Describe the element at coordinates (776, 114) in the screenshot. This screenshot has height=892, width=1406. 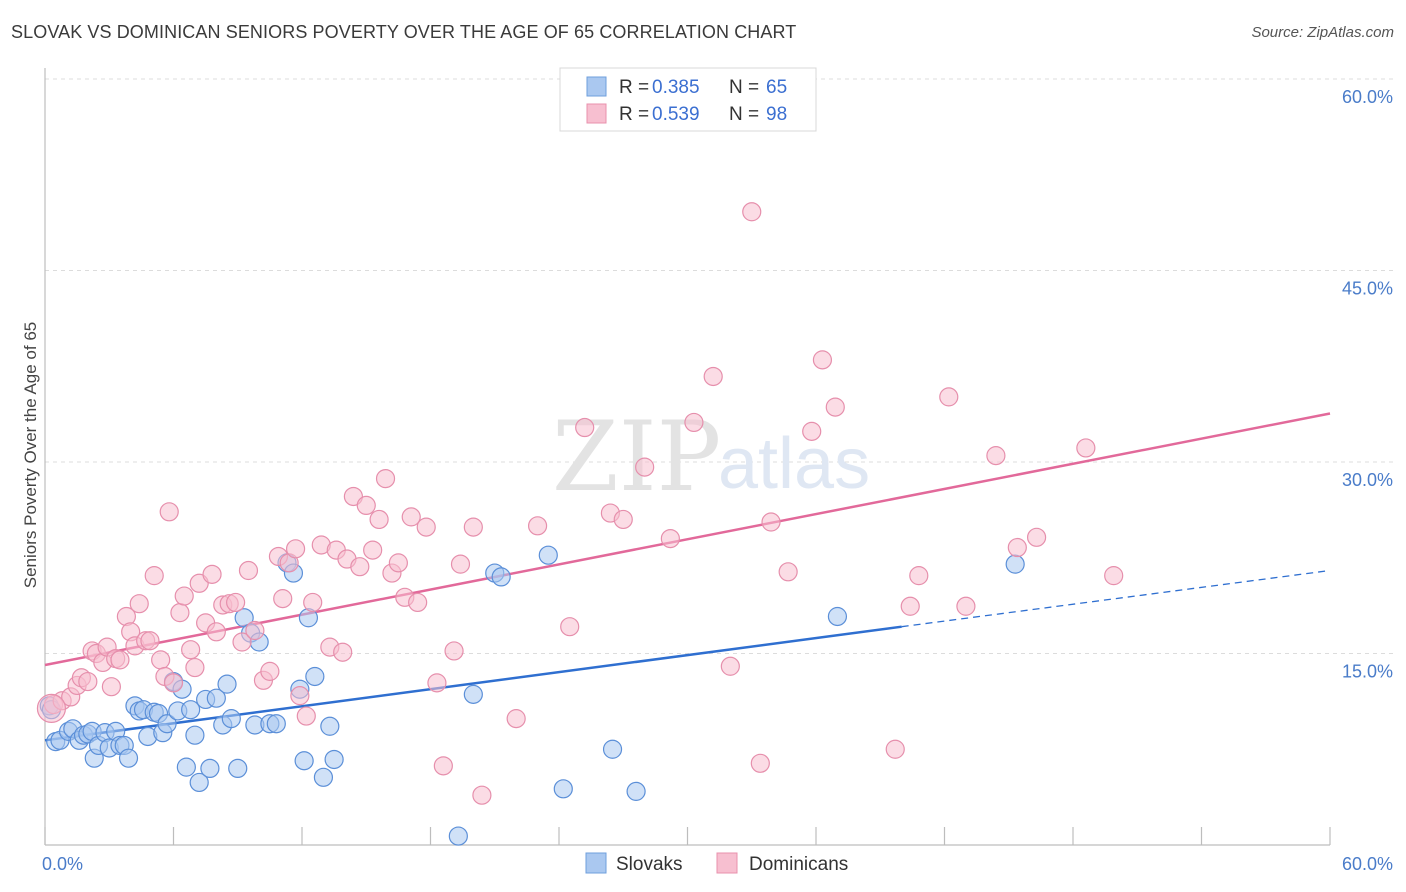
I see `legend-n-value-2: 98` at that location.